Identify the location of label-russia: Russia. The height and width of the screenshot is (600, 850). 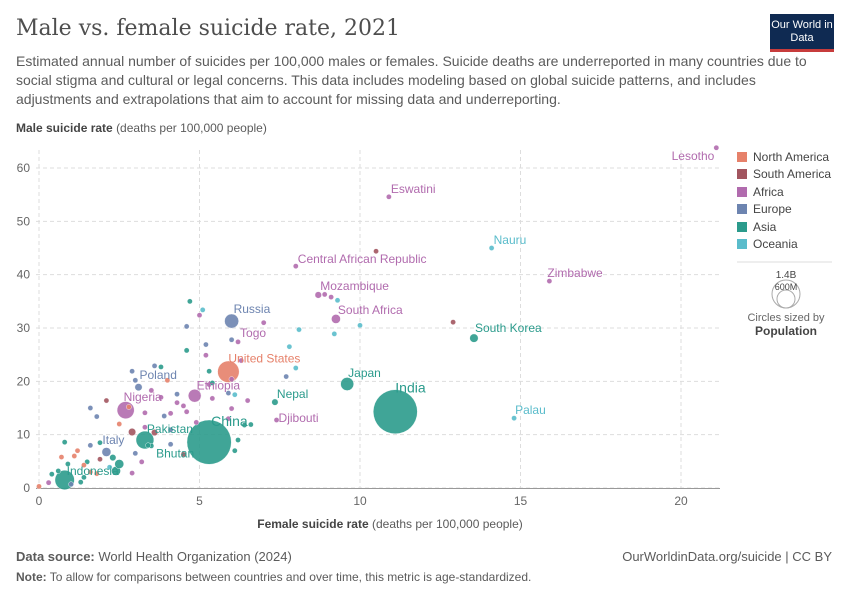
(252, 309).